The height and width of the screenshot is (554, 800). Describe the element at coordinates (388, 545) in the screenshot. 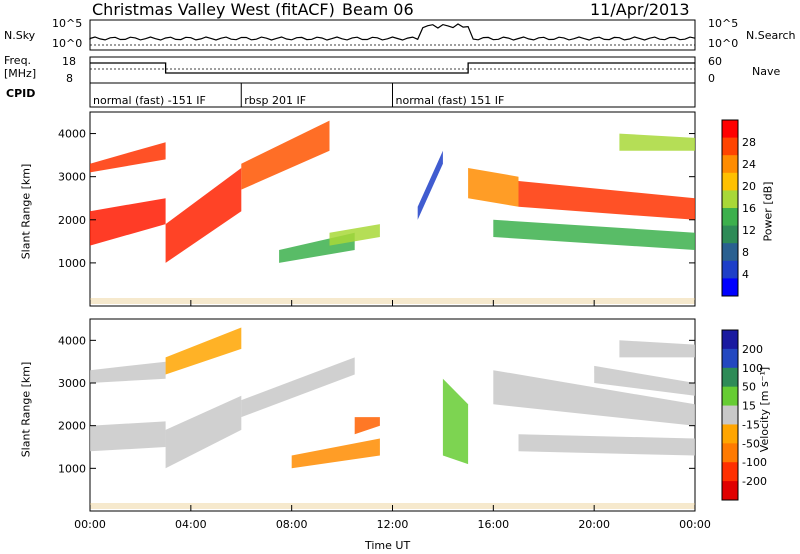

I see `xaxis-label: Time UT` at that location.